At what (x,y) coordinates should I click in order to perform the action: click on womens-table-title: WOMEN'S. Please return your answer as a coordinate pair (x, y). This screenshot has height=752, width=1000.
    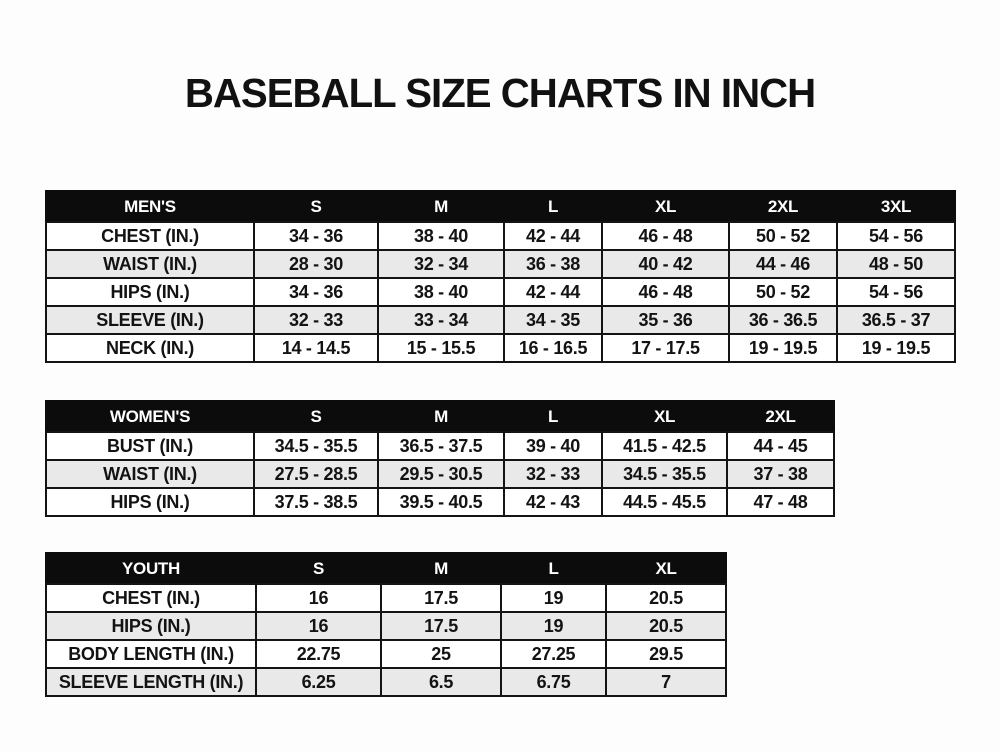
    Looking at the image, I should click on (150, 416).